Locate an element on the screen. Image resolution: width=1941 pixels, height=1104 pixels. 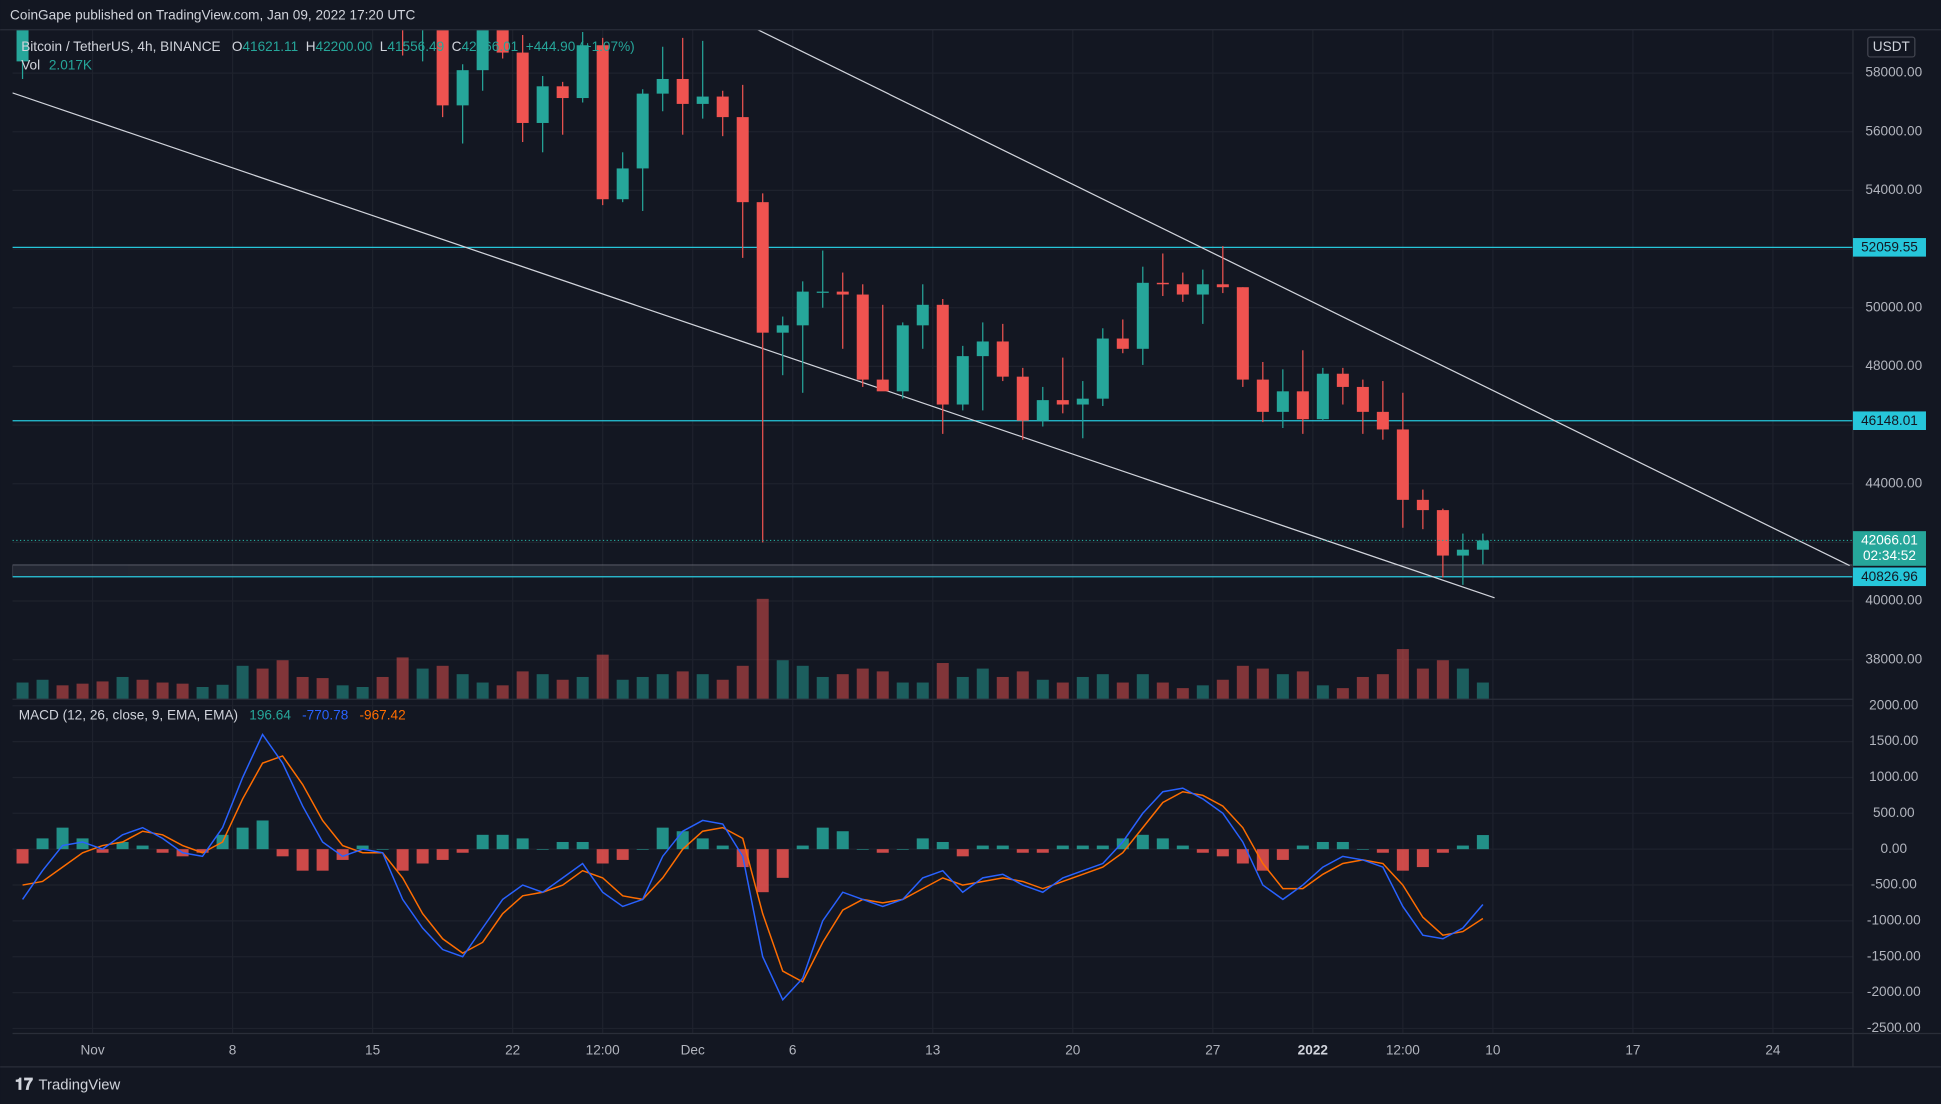
ohlc-key: O is located at coordinates (237, 46).